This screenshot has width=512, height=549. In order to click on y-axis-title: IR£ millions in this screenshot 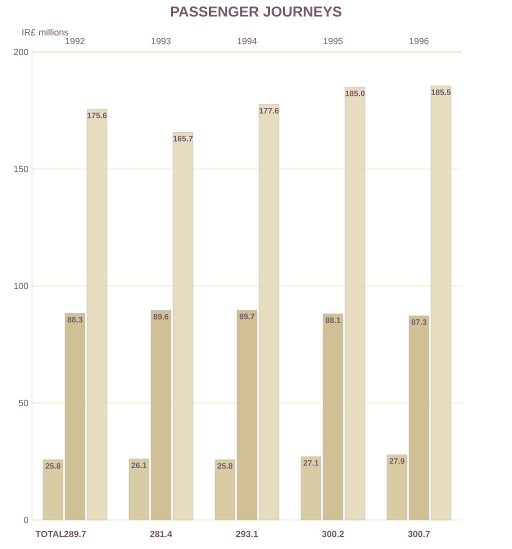, I will do `click(45, 32)`.